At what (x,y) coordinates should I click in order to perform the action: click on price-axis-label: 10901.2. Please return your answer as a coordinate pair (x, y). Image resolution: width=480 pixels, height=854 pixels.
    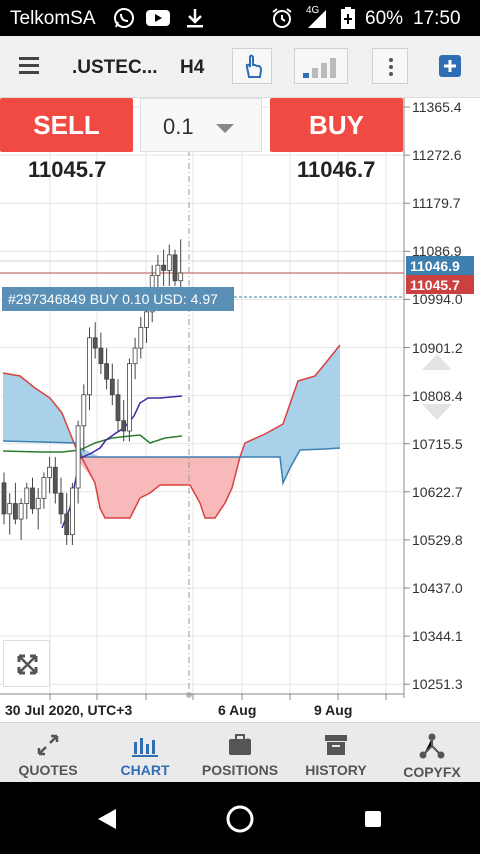
    Looking at the image, I should click on (437, 347).